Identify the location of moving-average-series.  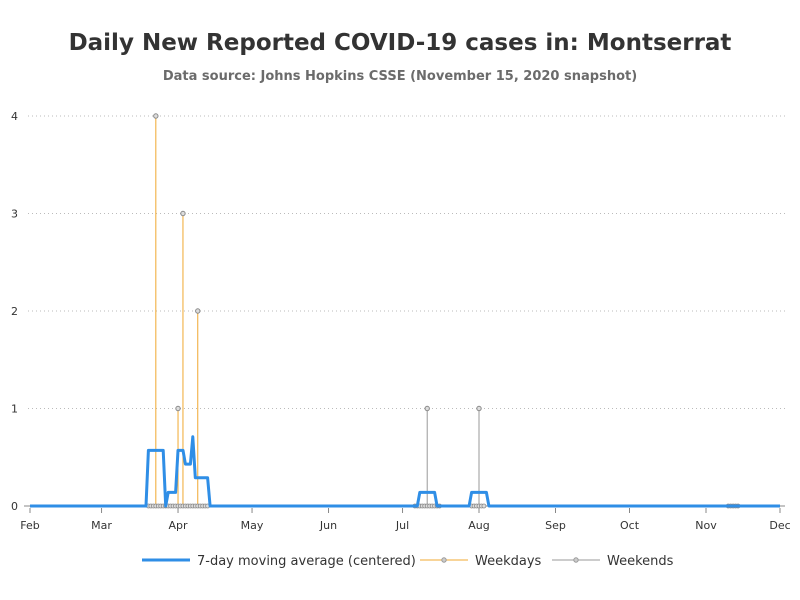
(405, 471).